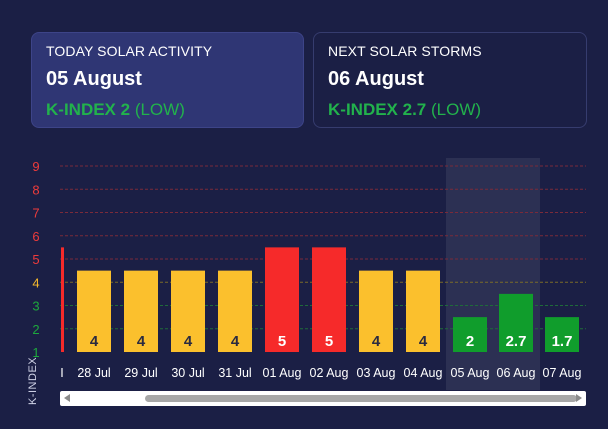 The height and width of the screenshot is (429, 608). What do you see at coordinates (88, 109) in the screenshot?
I see `today-kindex-value: K-INDEX 2` at bounding box center [88, 109].